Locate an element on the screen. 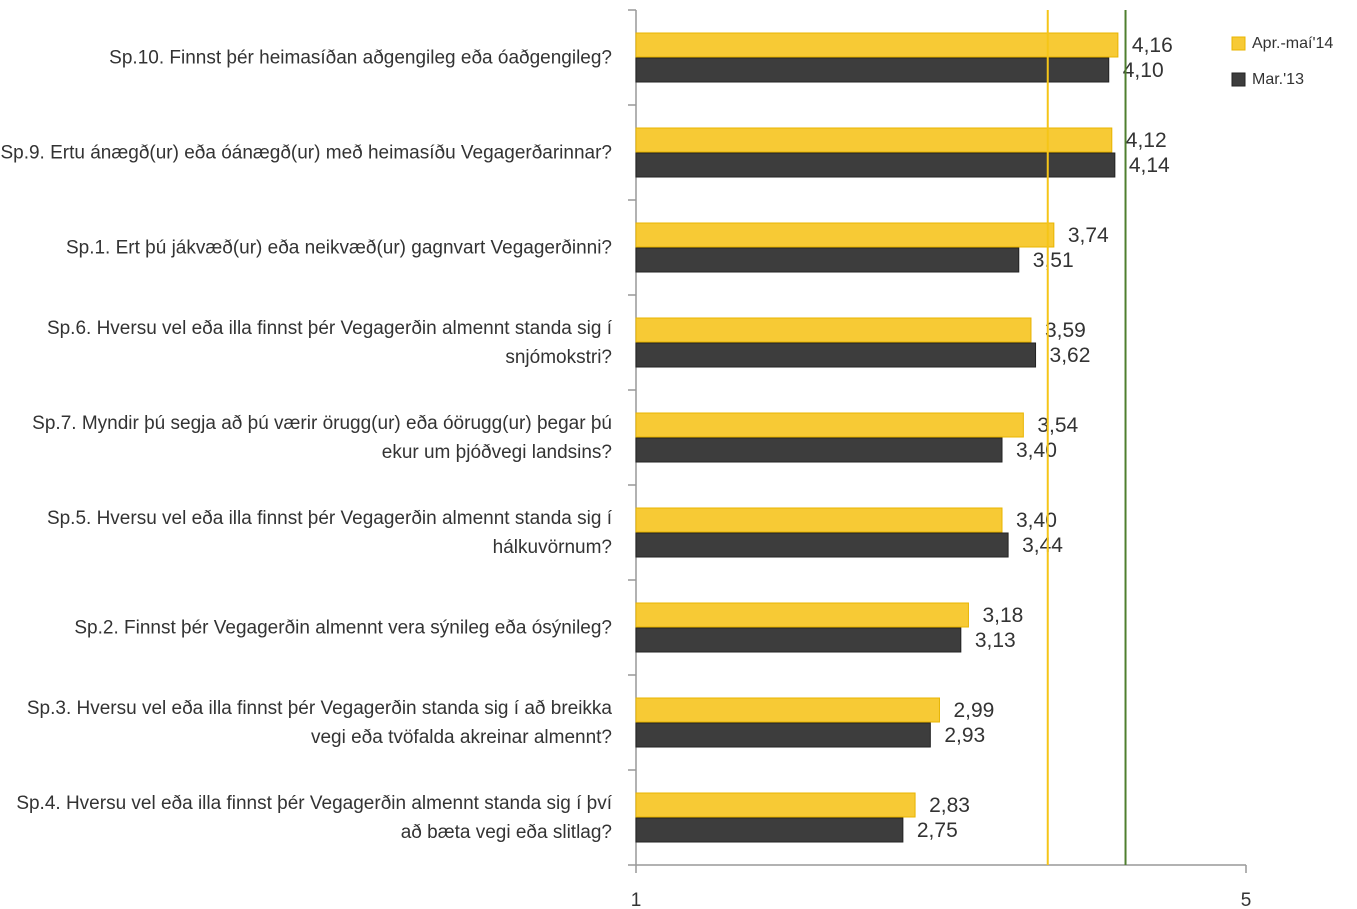  value-label: 4,14 is located at coordinates (1149, 165).